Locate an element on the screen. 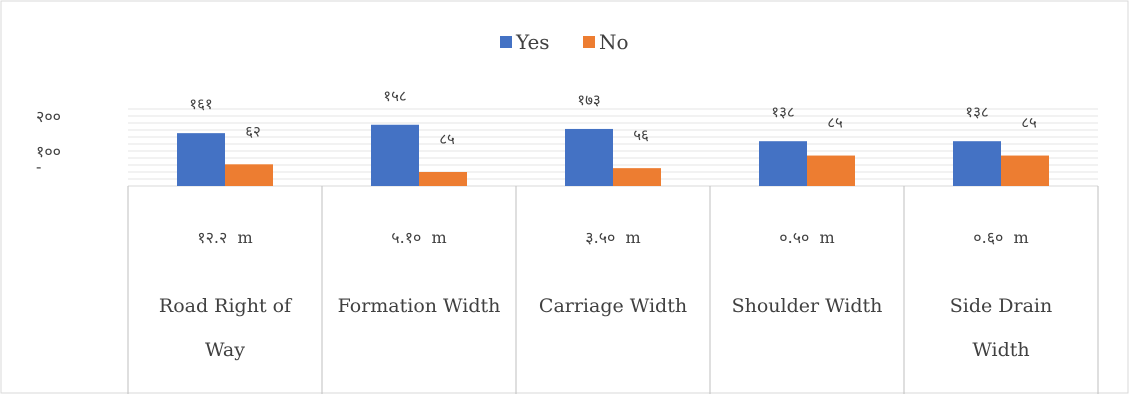 The height and width of the screenshot is (398, 1129). y-axis-ticks: -१०० २०० is located at coordinates (48, 141).